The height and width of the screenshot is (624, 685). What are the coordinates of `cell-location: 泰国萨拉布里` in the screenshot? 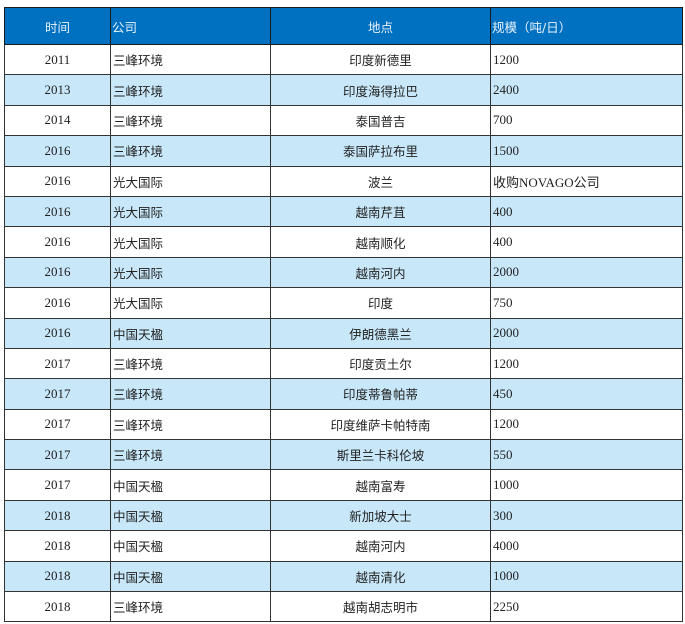 It's located at (380, 151).